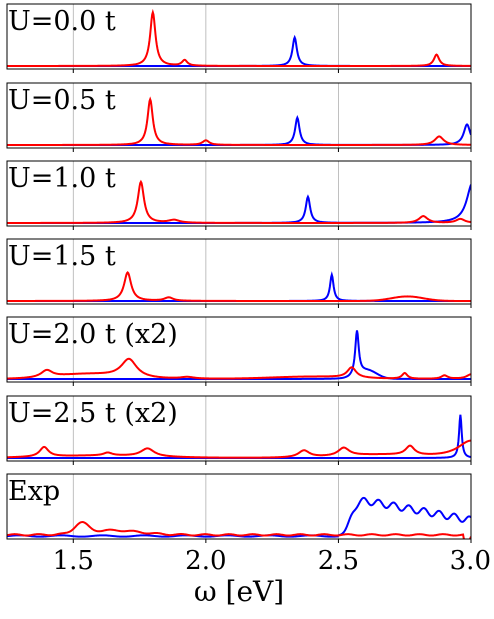  What do you see at coordinates (62, 21) in the screenshot?
I see `panel-label: U=0.0 t` at bounding box center [62, 21].